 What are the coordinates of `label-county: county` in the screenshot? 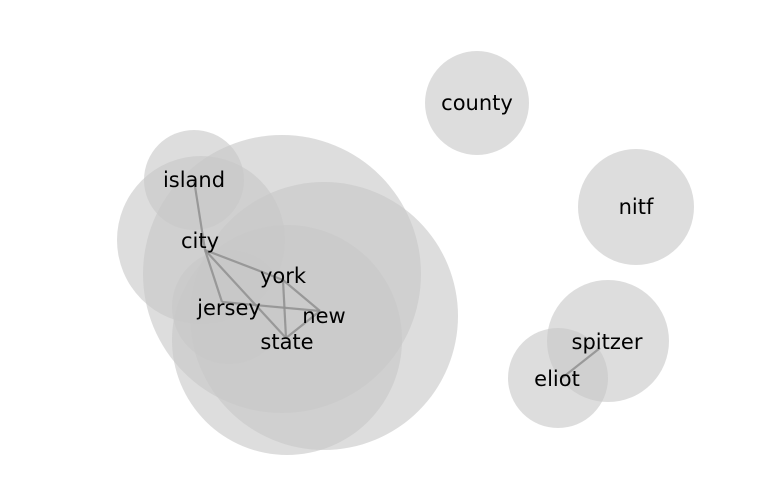 It's located at (477, 103).